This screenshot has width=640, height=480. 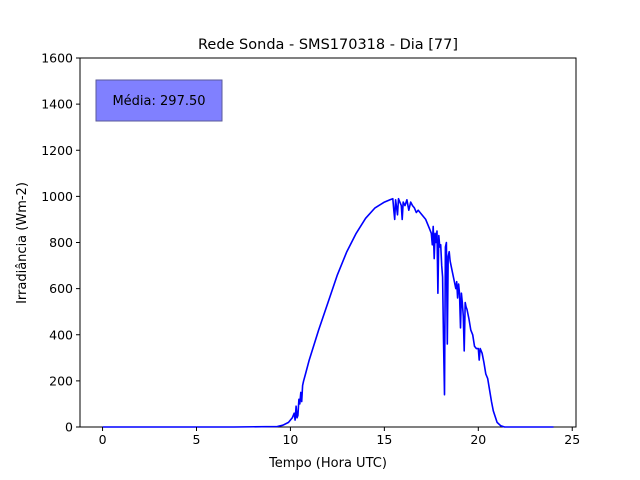 I want to click on y-tick-label: 1200, so click(x=57, y=150).